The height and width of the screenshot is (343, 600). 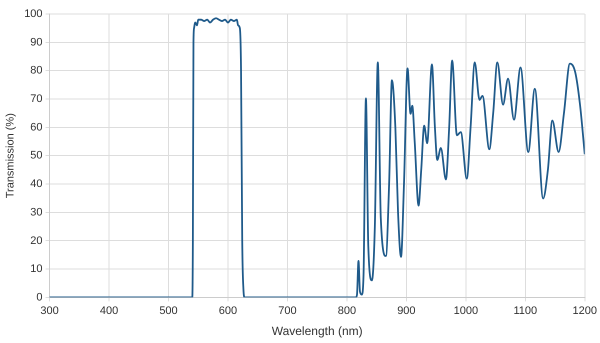 I want to click on x-tick-label: 700, so click(x=287, y=311).